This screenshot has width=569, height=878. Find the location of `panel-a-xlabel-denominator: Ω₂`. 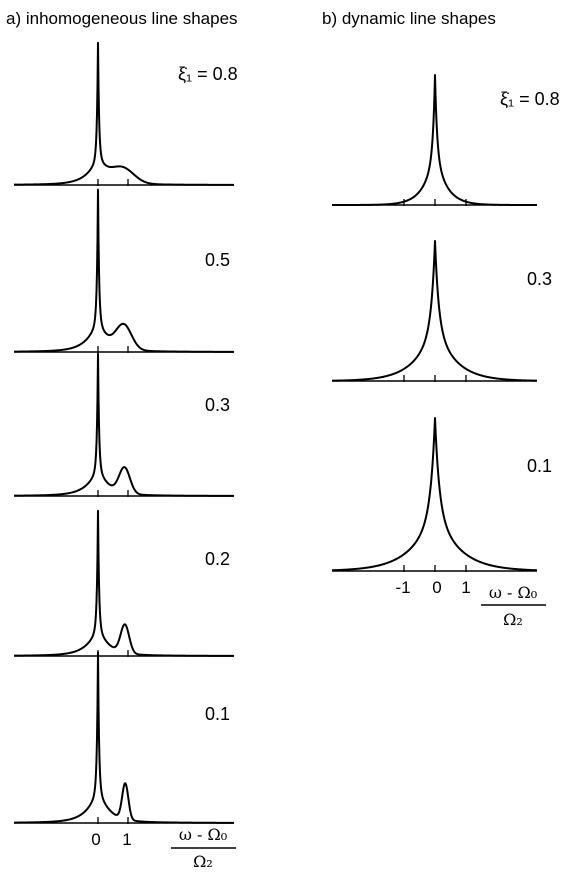

panel-a-xlabel-denominator: Ω₂ is located at coordinates (203, 861).